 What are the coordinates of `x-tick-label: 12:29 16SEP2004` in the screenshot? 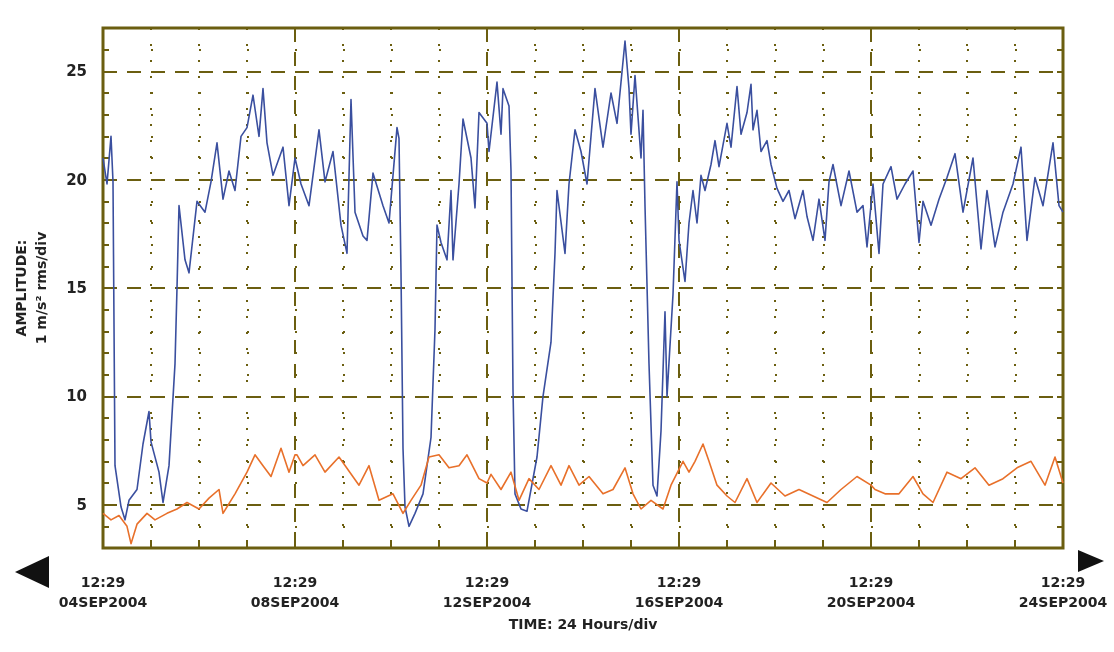 It's located at (679, 592).